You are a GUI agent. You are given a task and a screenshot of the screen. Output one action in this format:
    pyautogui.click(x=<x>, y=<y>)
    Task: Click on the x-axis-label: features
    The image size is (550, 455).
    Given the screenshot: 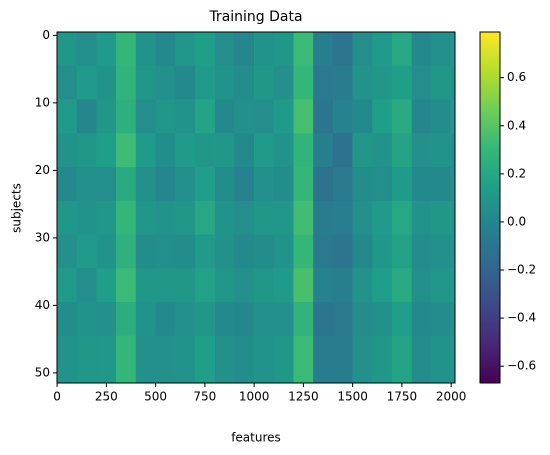 What is the action you would take?
    pyautogui.click(x=256, y=438)
    